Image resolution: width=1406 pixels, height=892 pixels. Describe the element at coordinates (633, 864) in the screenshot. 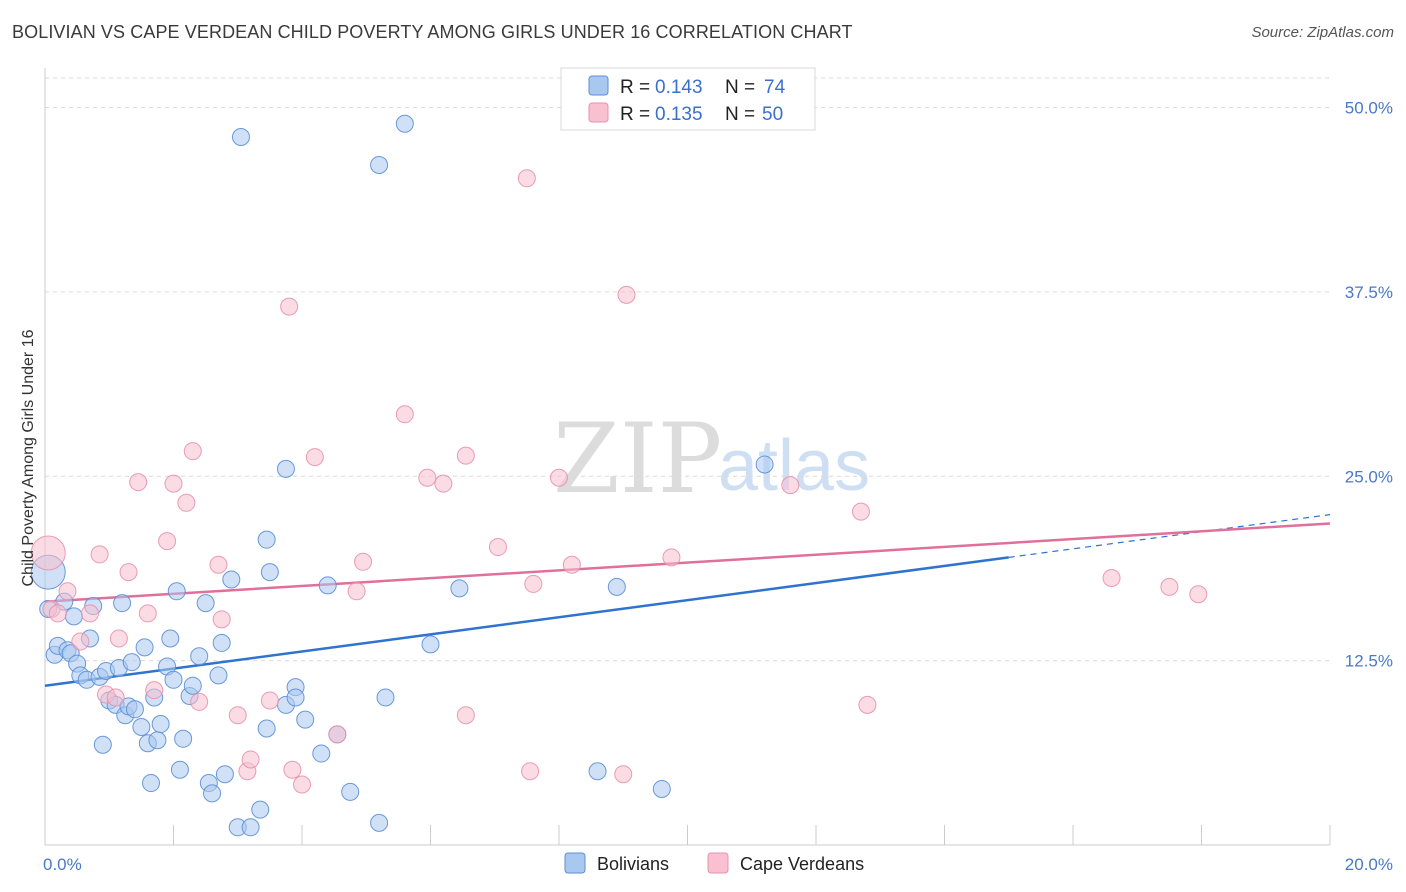

I see `bottom-legend-bolivians: Bolivians` at that location.